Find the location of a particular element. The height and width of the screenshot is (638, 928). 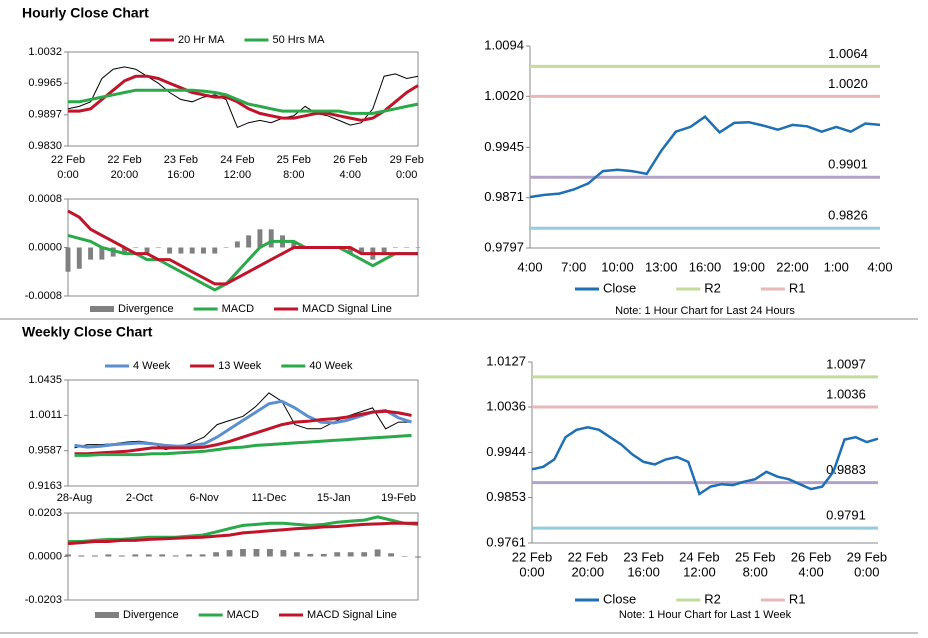

legend-label: 50 Hrs MA is located at coordinates (298, 40).